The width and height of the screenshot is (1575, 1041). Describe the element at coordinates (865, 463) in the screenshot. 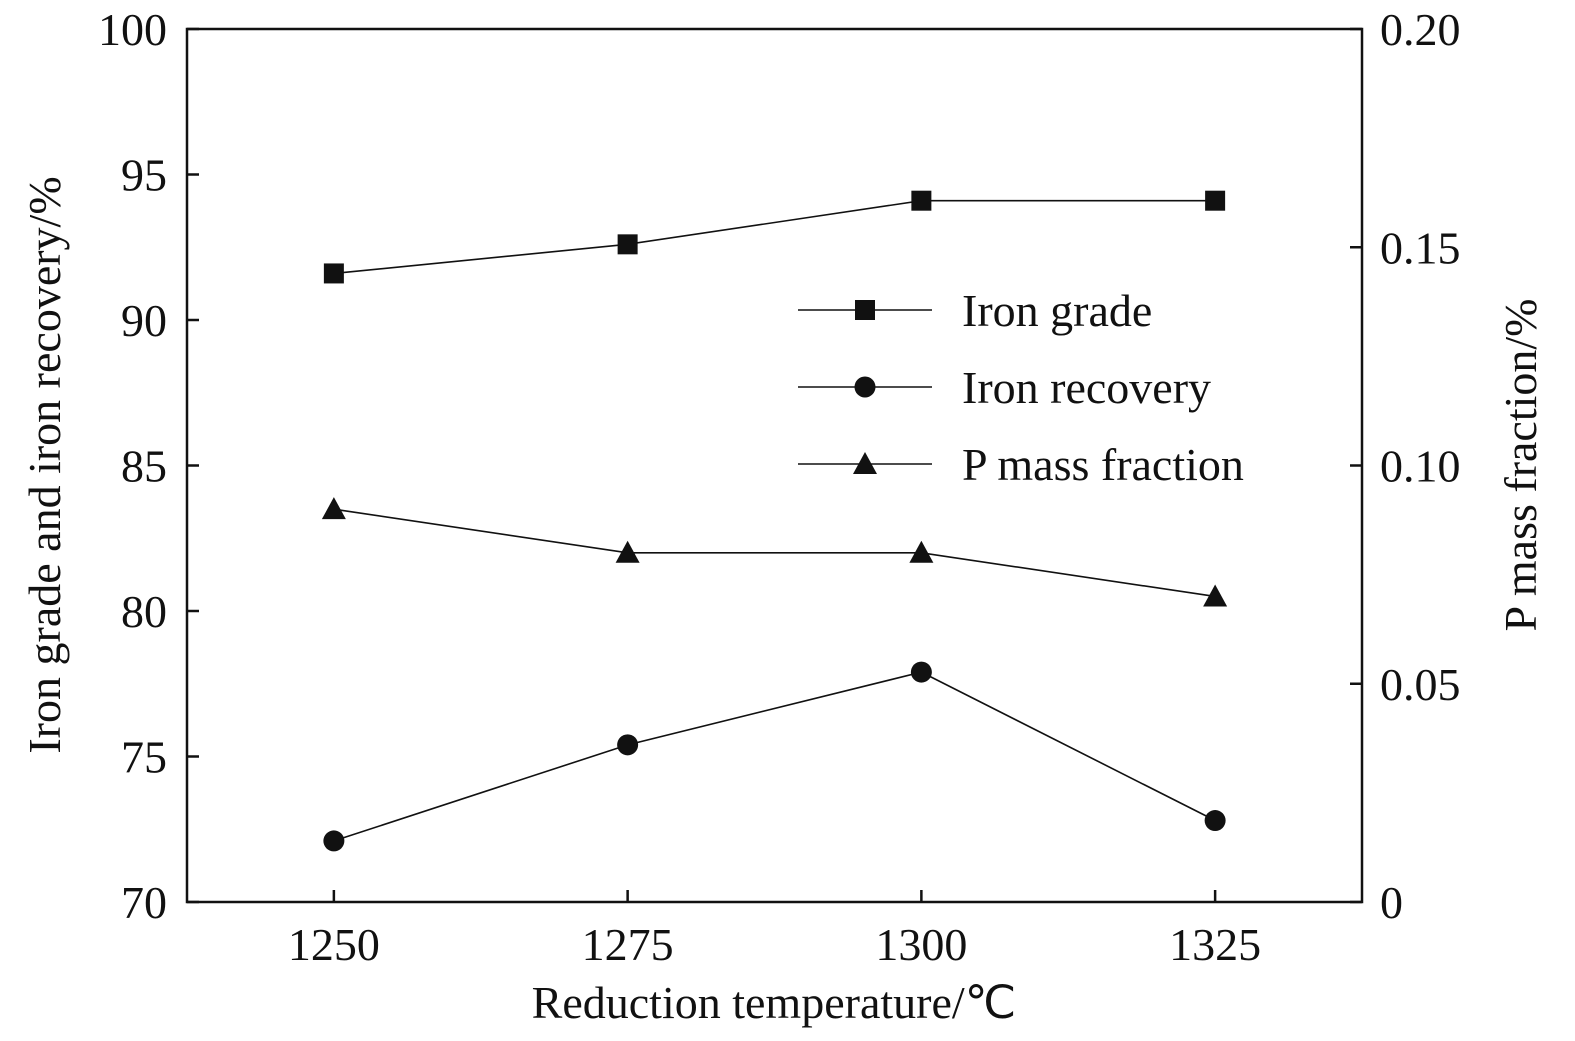

I see `legend-marker-triangle` at that location.